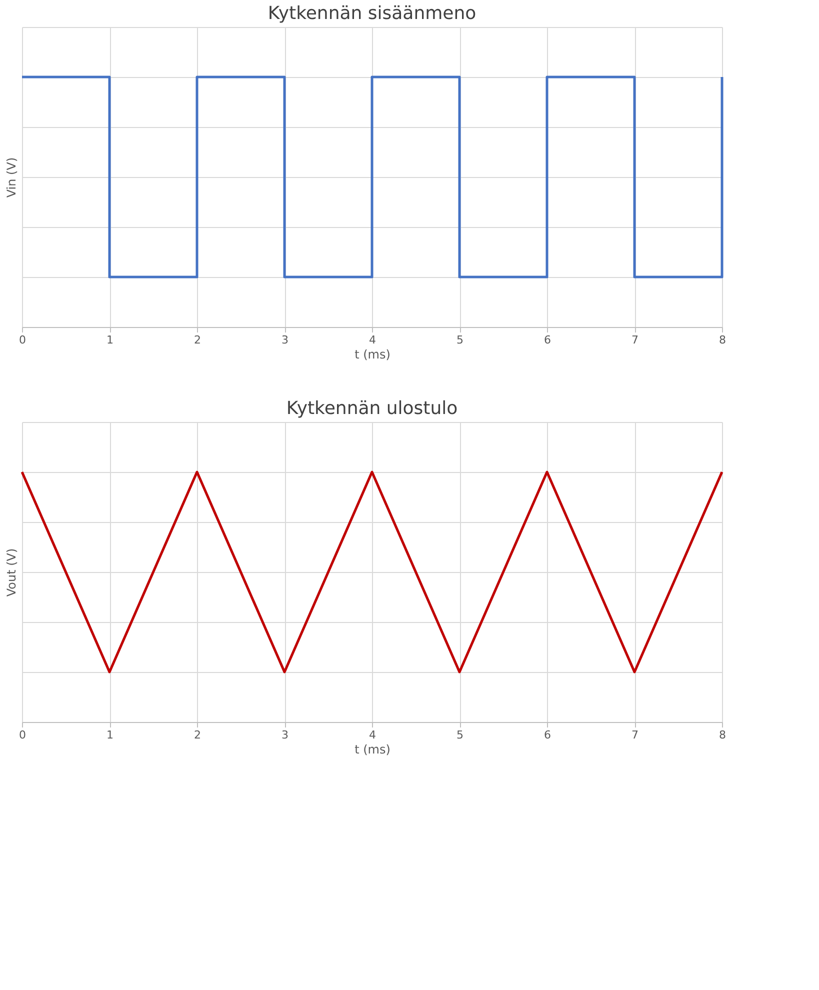 This screenshot has height=990, width=819. Describe the element at coordinates (11, 572) in the screenshot. I see `y-axis-title: Vout (V)` at that location.